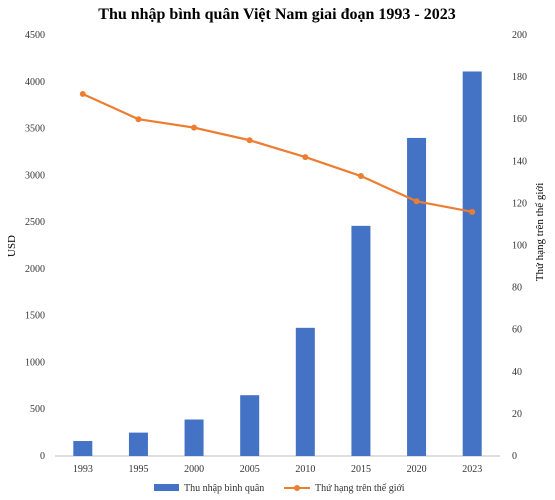  Describe the element at coordinates (361, 469) in the screenshot. I see `x-tick-label: 2015` at that location.